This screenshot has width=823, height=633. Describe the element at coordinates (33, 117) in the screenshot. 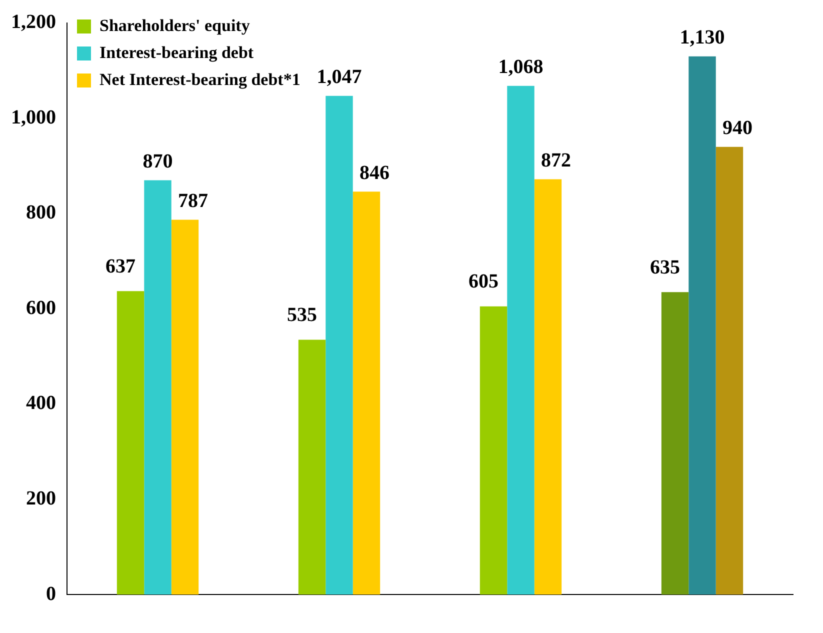

I see `y-tick-label: 1,000` at that location.